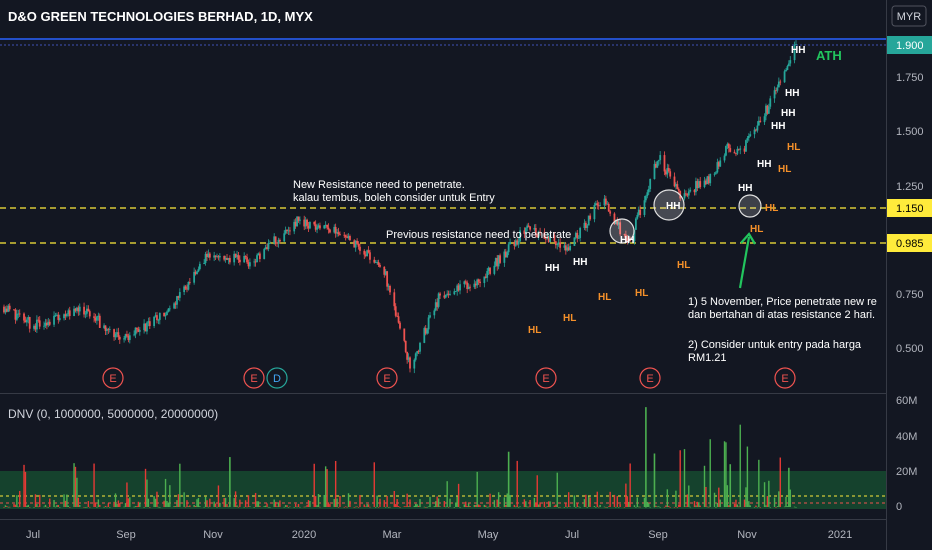 The width and height of the screenshot is (932, 550). What do you see at coordinates (392, 535) in the screenshot?
I see `time-tick: Mar` at bounding box center [392, 535].